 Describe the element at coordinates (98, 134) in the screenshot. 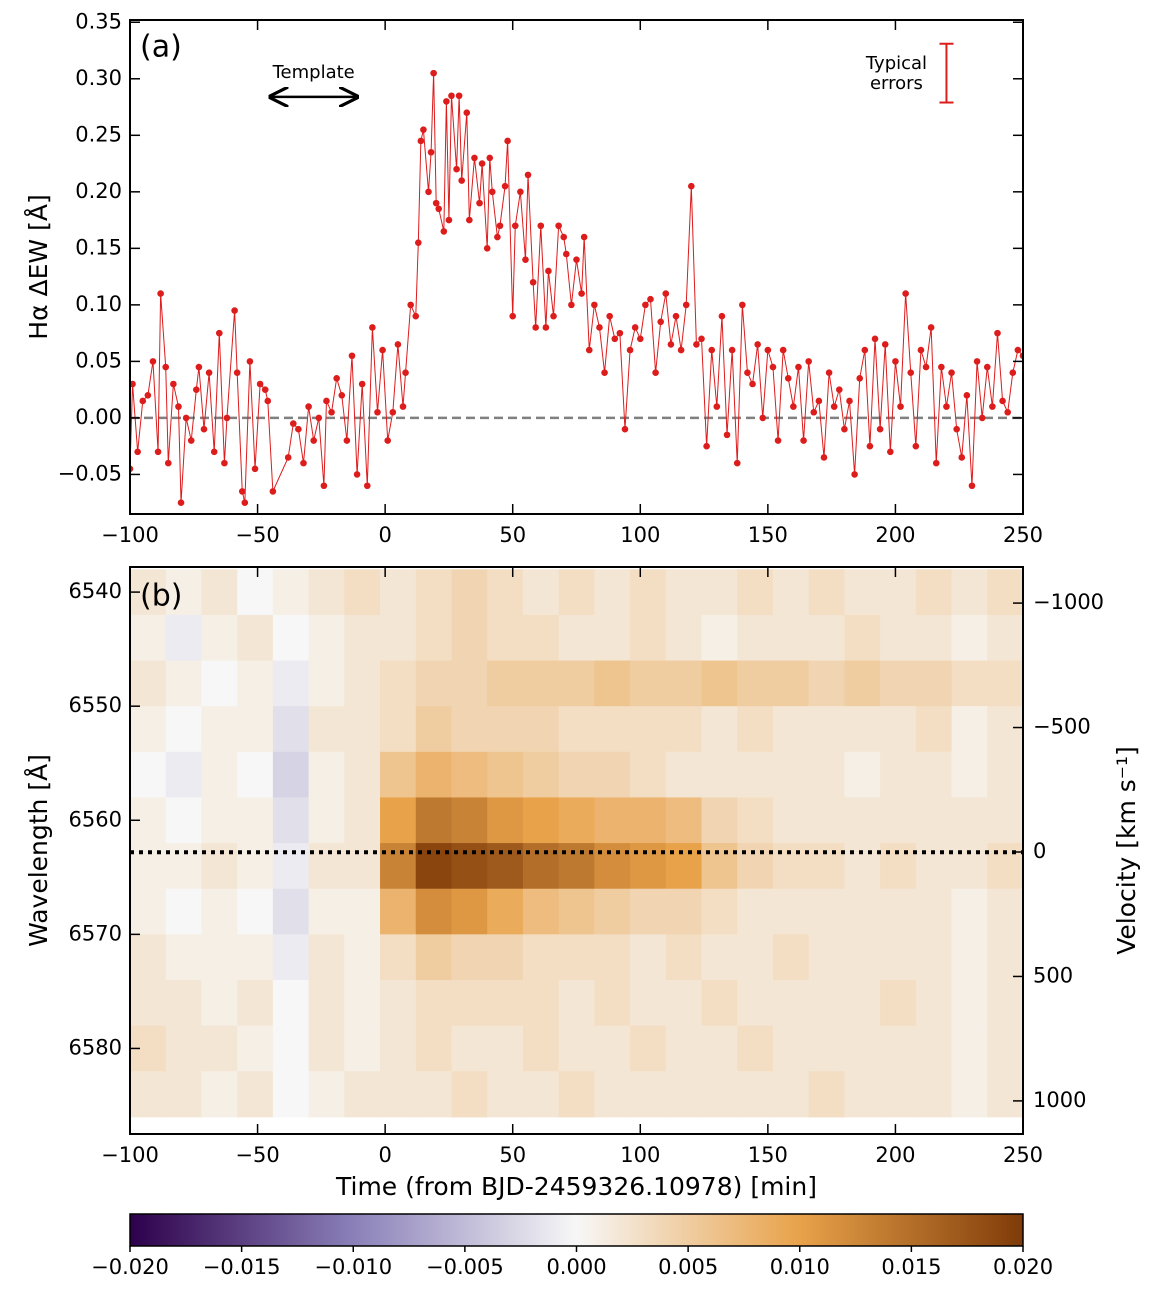

I see `y-tick-label: 0.25` at that location.